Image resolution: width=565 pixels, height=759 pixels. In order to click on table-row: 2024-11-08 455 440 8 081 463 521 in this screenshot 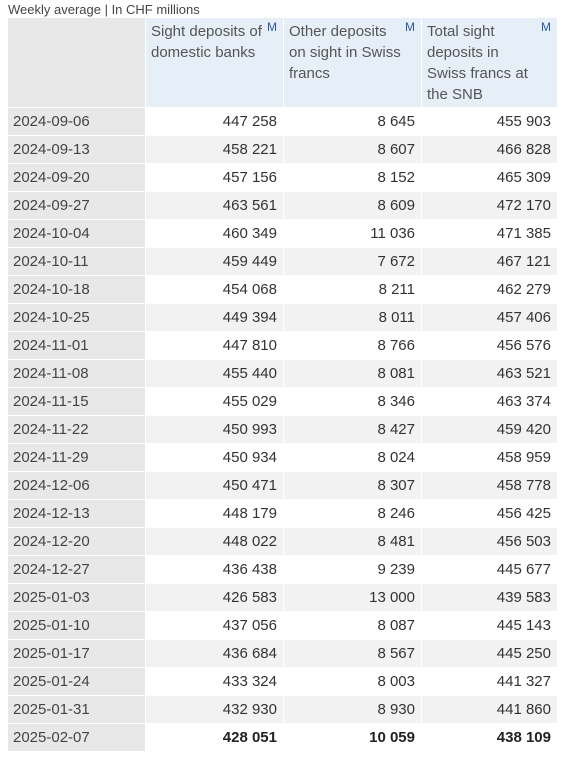, I will do `click(282, 373)`.